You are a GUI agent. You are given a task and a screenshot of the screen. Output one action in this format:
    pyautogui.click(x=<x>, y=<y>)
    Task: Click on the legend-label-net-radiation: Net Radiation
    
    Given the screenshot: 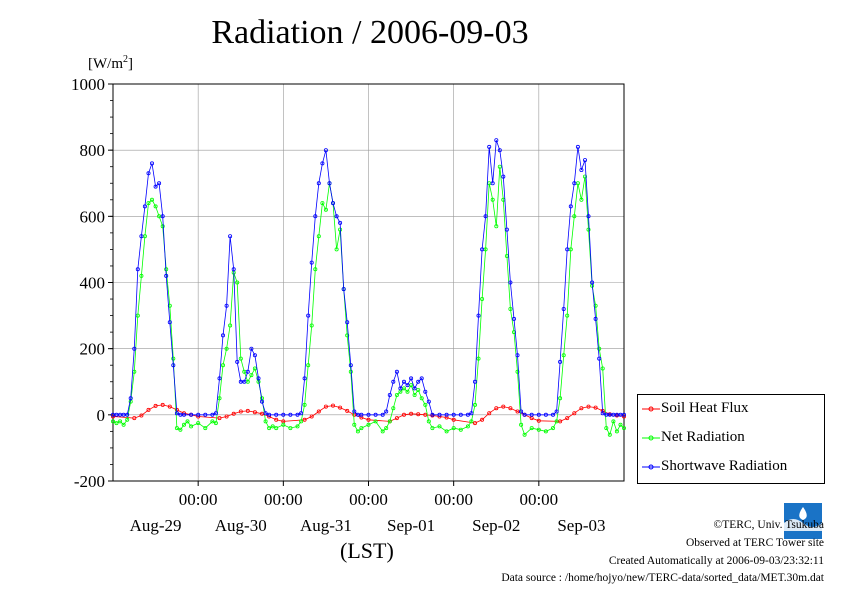 What is the action you would take?
    pyautogui.click(x=703, y=437)
    